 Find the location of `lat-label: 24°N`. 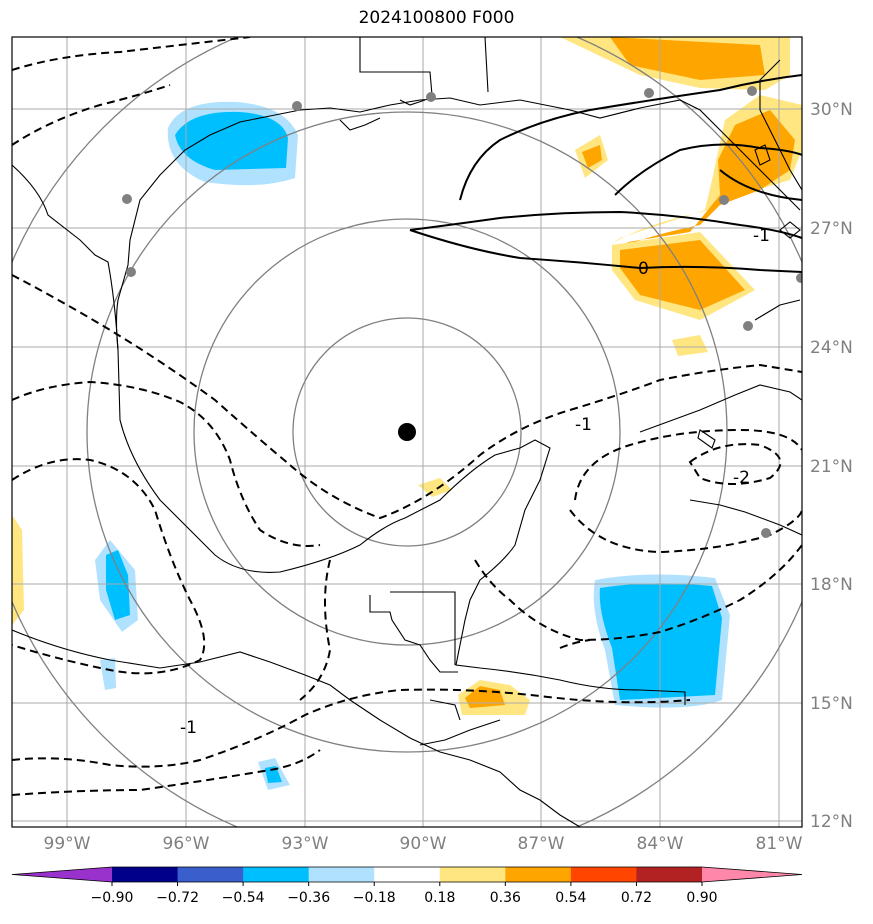

lat-label: 24°N is located at coordinates (831, 348).